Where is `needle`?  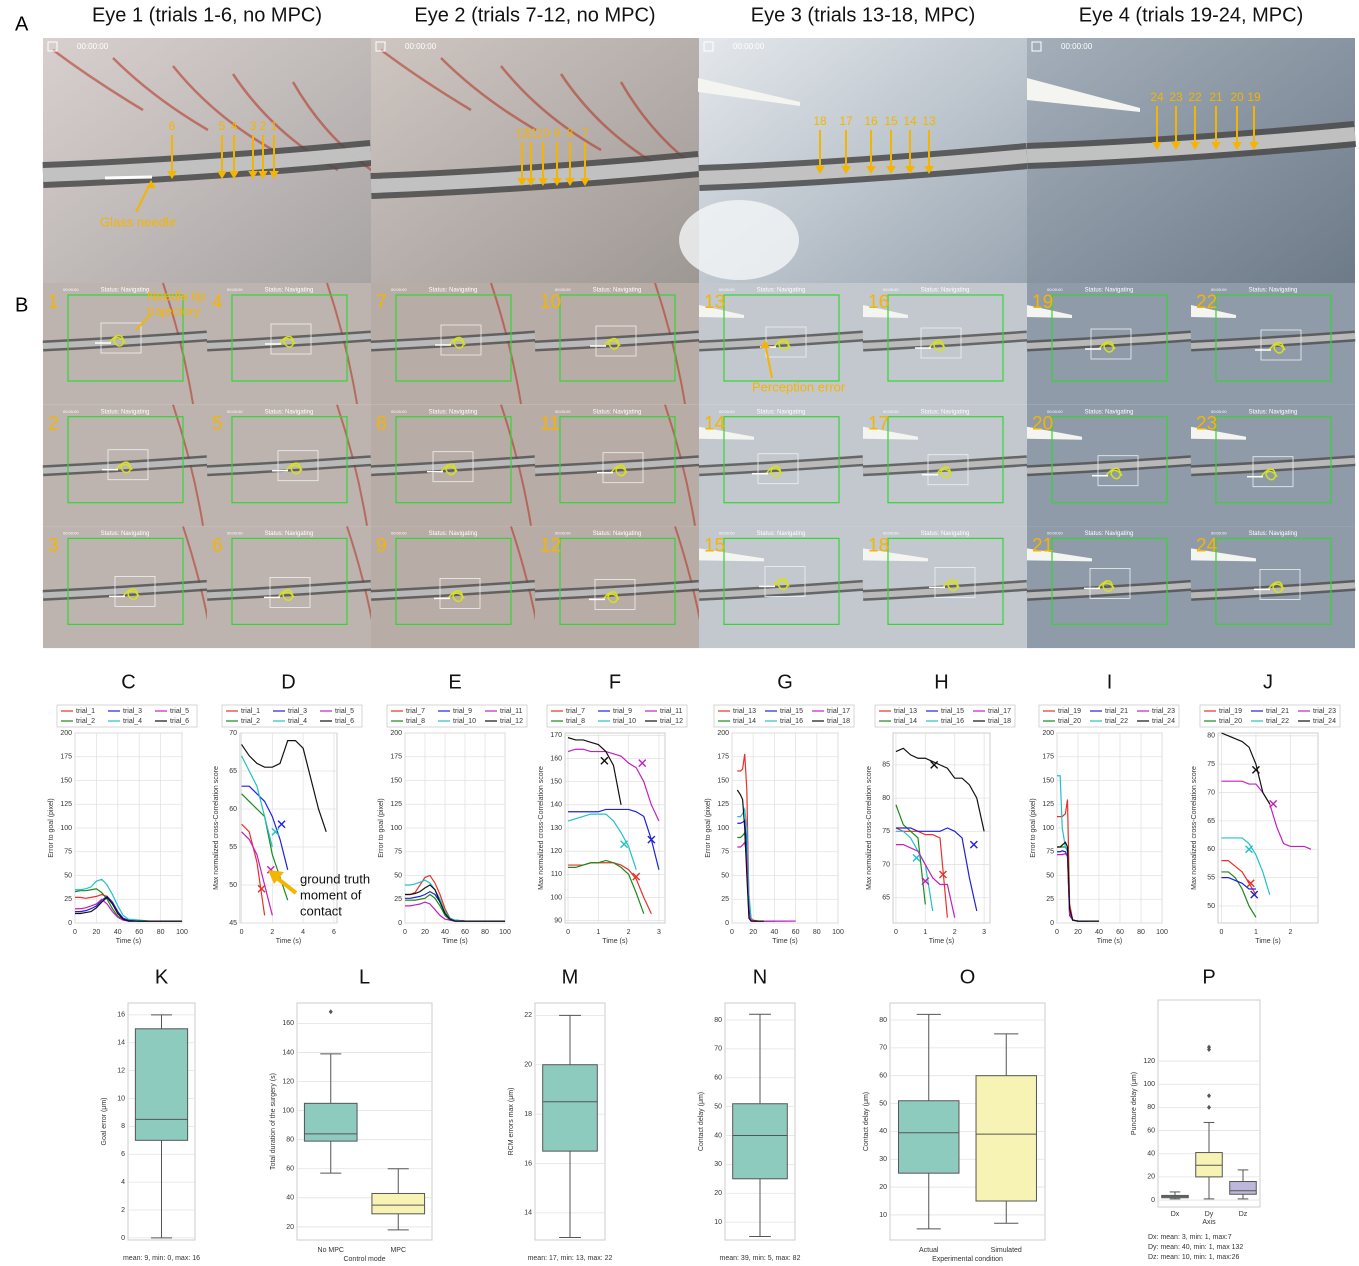
needle is located at coordinates (1054, 433).